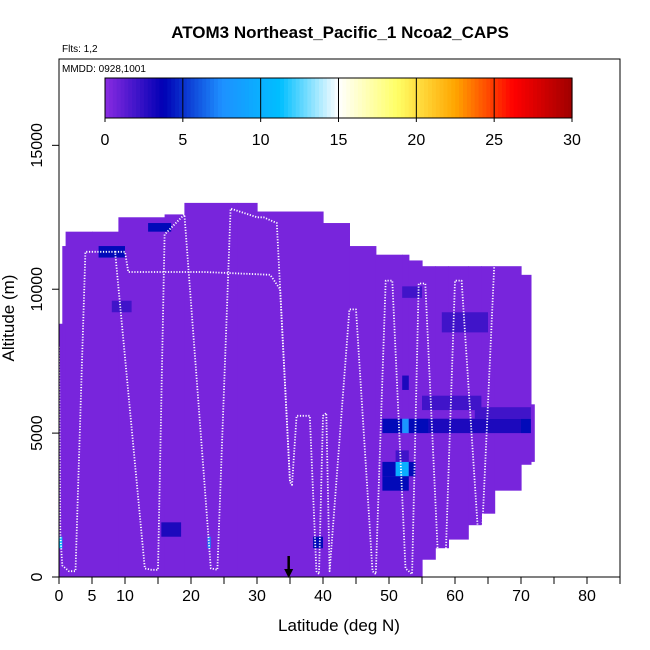 This screenshot has height=650, width=650. What do you see at coordinates (323, 596) in the screenshot?
I see `x-tick-label: 40` at bounding box center [323, 596].